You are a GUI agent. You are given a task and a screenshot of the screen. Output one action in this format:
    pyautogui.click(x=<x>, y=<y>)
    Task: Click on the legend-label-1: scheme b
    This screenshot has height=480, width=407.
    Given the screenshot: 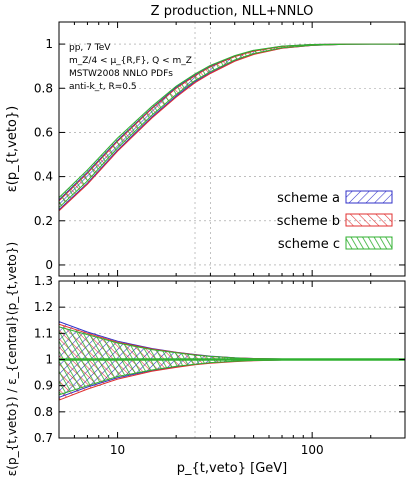 What is the action you would take?
    pyautogui.click(x=308, y=221)
    